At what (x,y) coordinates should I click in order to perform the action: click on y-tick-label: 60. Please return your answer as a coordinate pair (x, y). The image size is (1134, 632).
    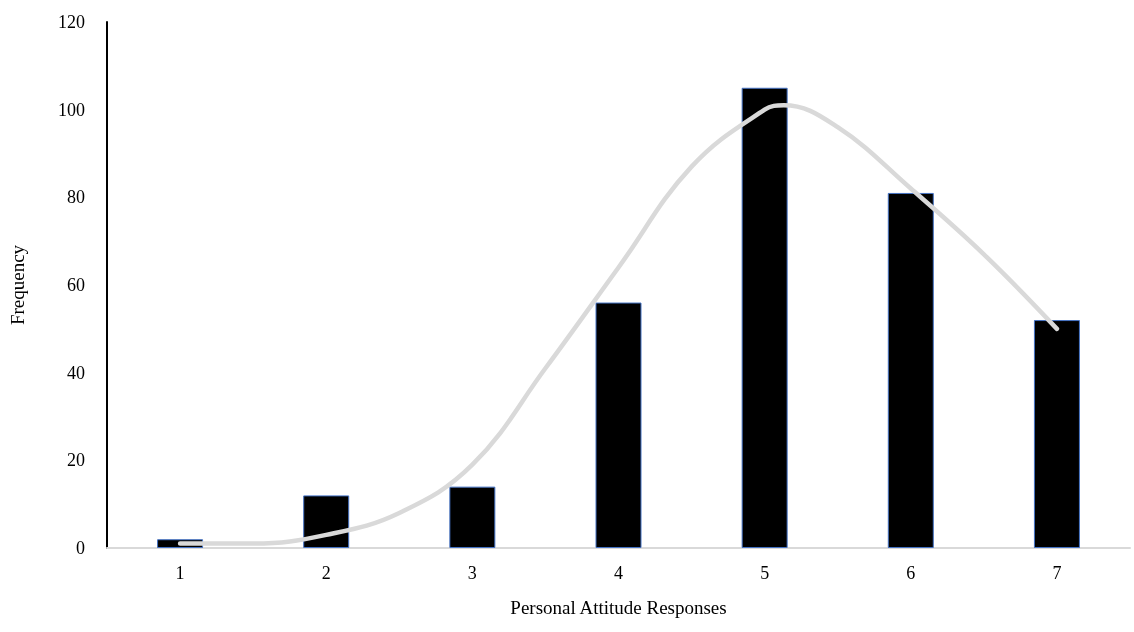
    Looking at the image, I should click on (76, 285).